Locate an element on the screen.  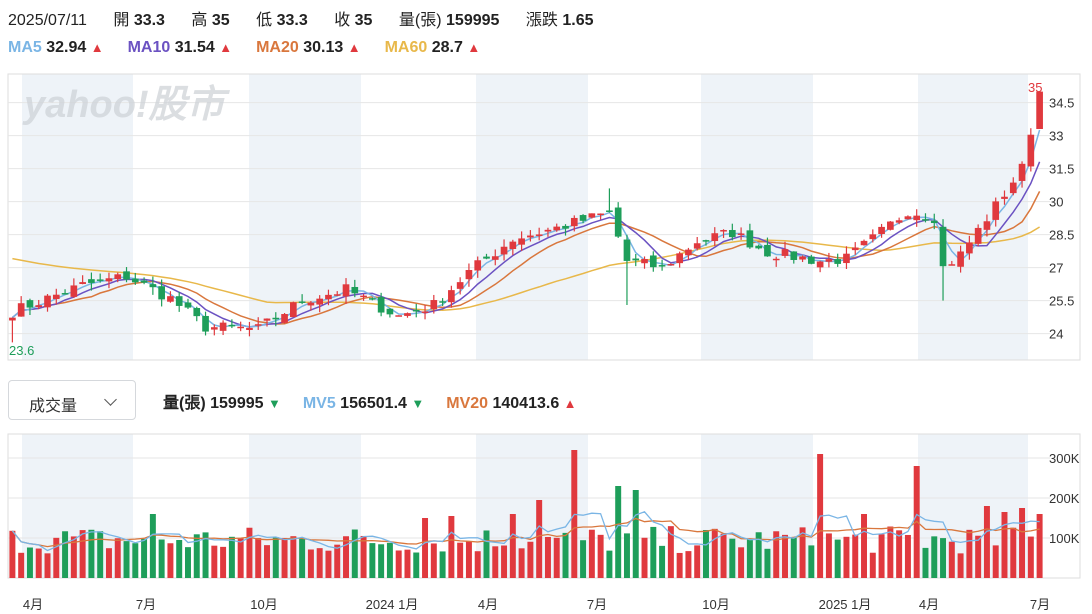
quote-low: 低 33.3 is located at coordinates (282, 20).